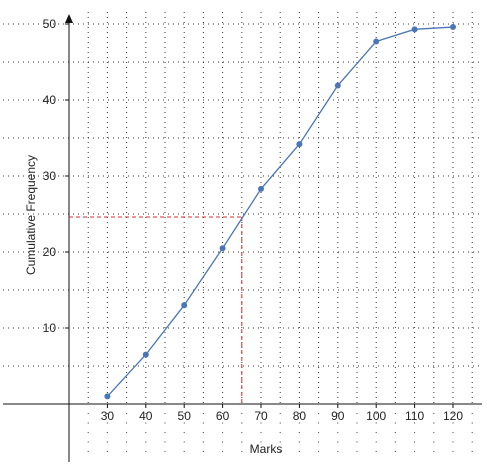  Describe the element at coordinates (31, 215) in the screenshot. I see `y-axis-label: Cumulative Frequency` at that location.